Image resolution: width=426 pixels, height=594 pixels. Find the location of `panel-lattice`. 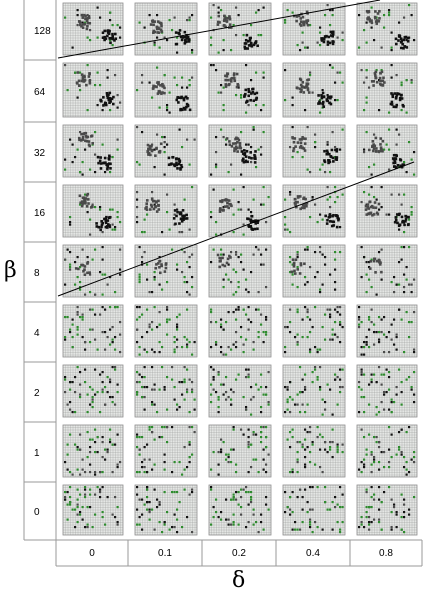

panel-lattice is located at coordinates (387, 29).